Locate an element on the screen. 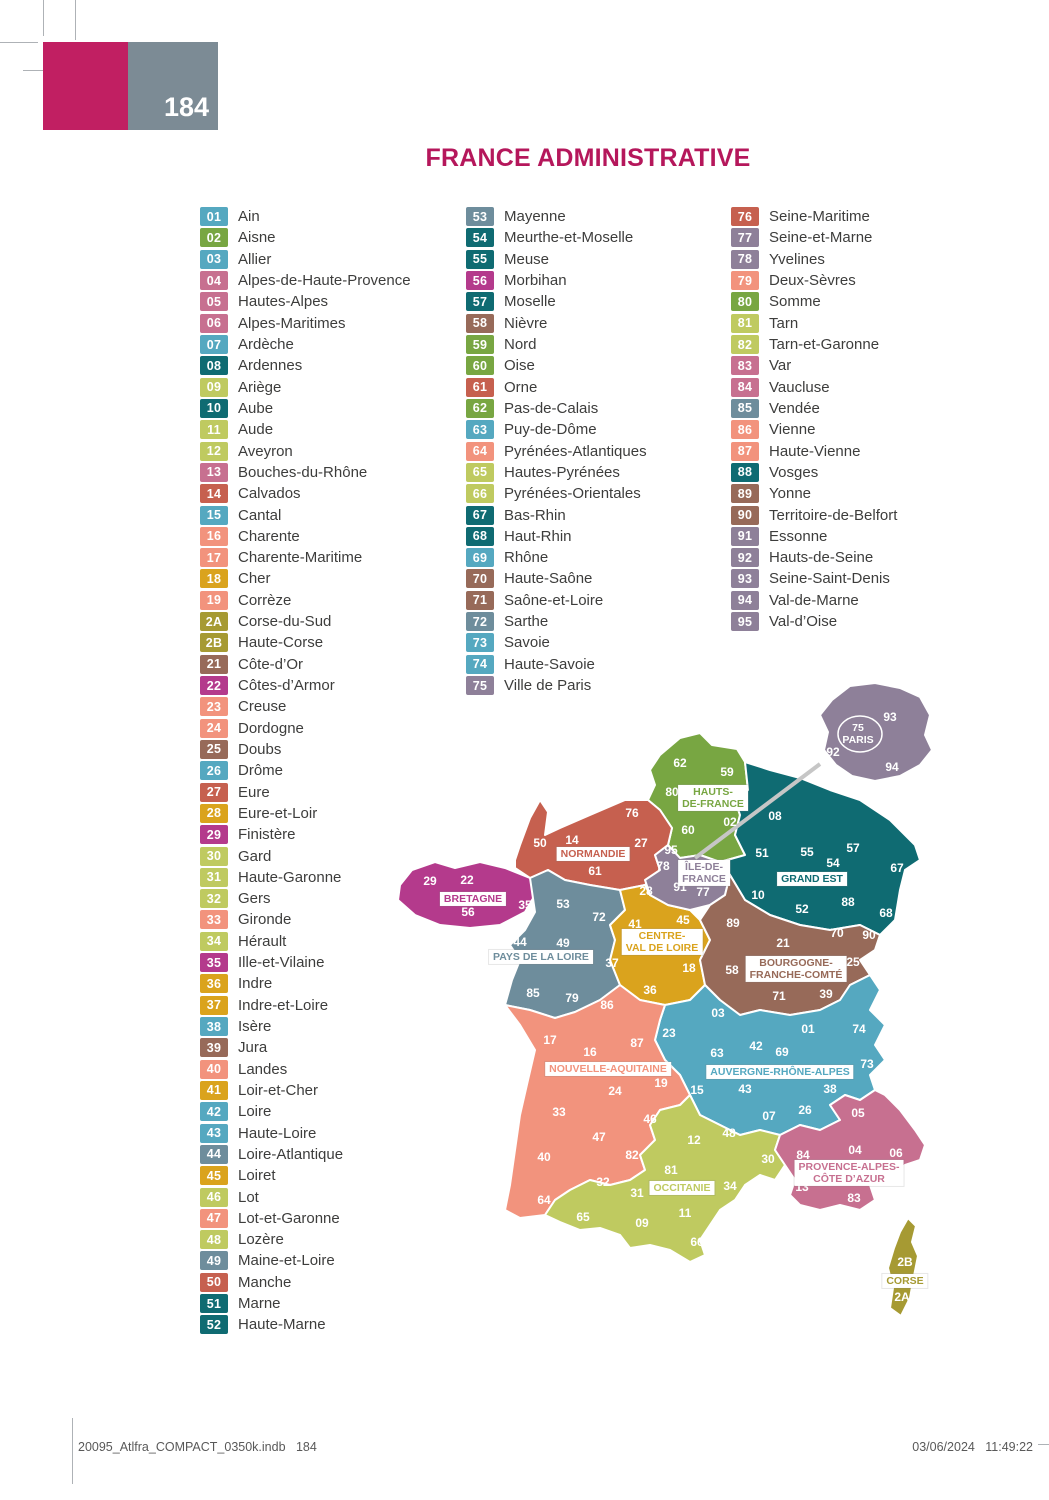 Image resolution: width=1049 pixels, height=1500 pixels. dept-row-22: 22 Côtes-d’Armor is located at coordinates (305, 685).